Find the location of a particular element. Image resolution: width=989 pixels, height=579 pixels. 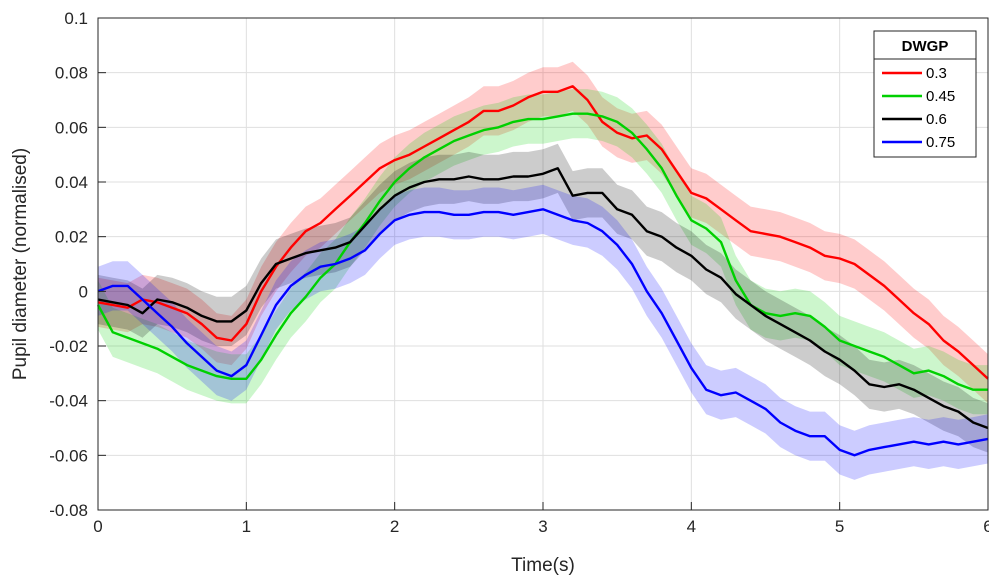

legend: DWGP 0.3 0.45 0.6 0.75 is located at coordinates (925, 94).